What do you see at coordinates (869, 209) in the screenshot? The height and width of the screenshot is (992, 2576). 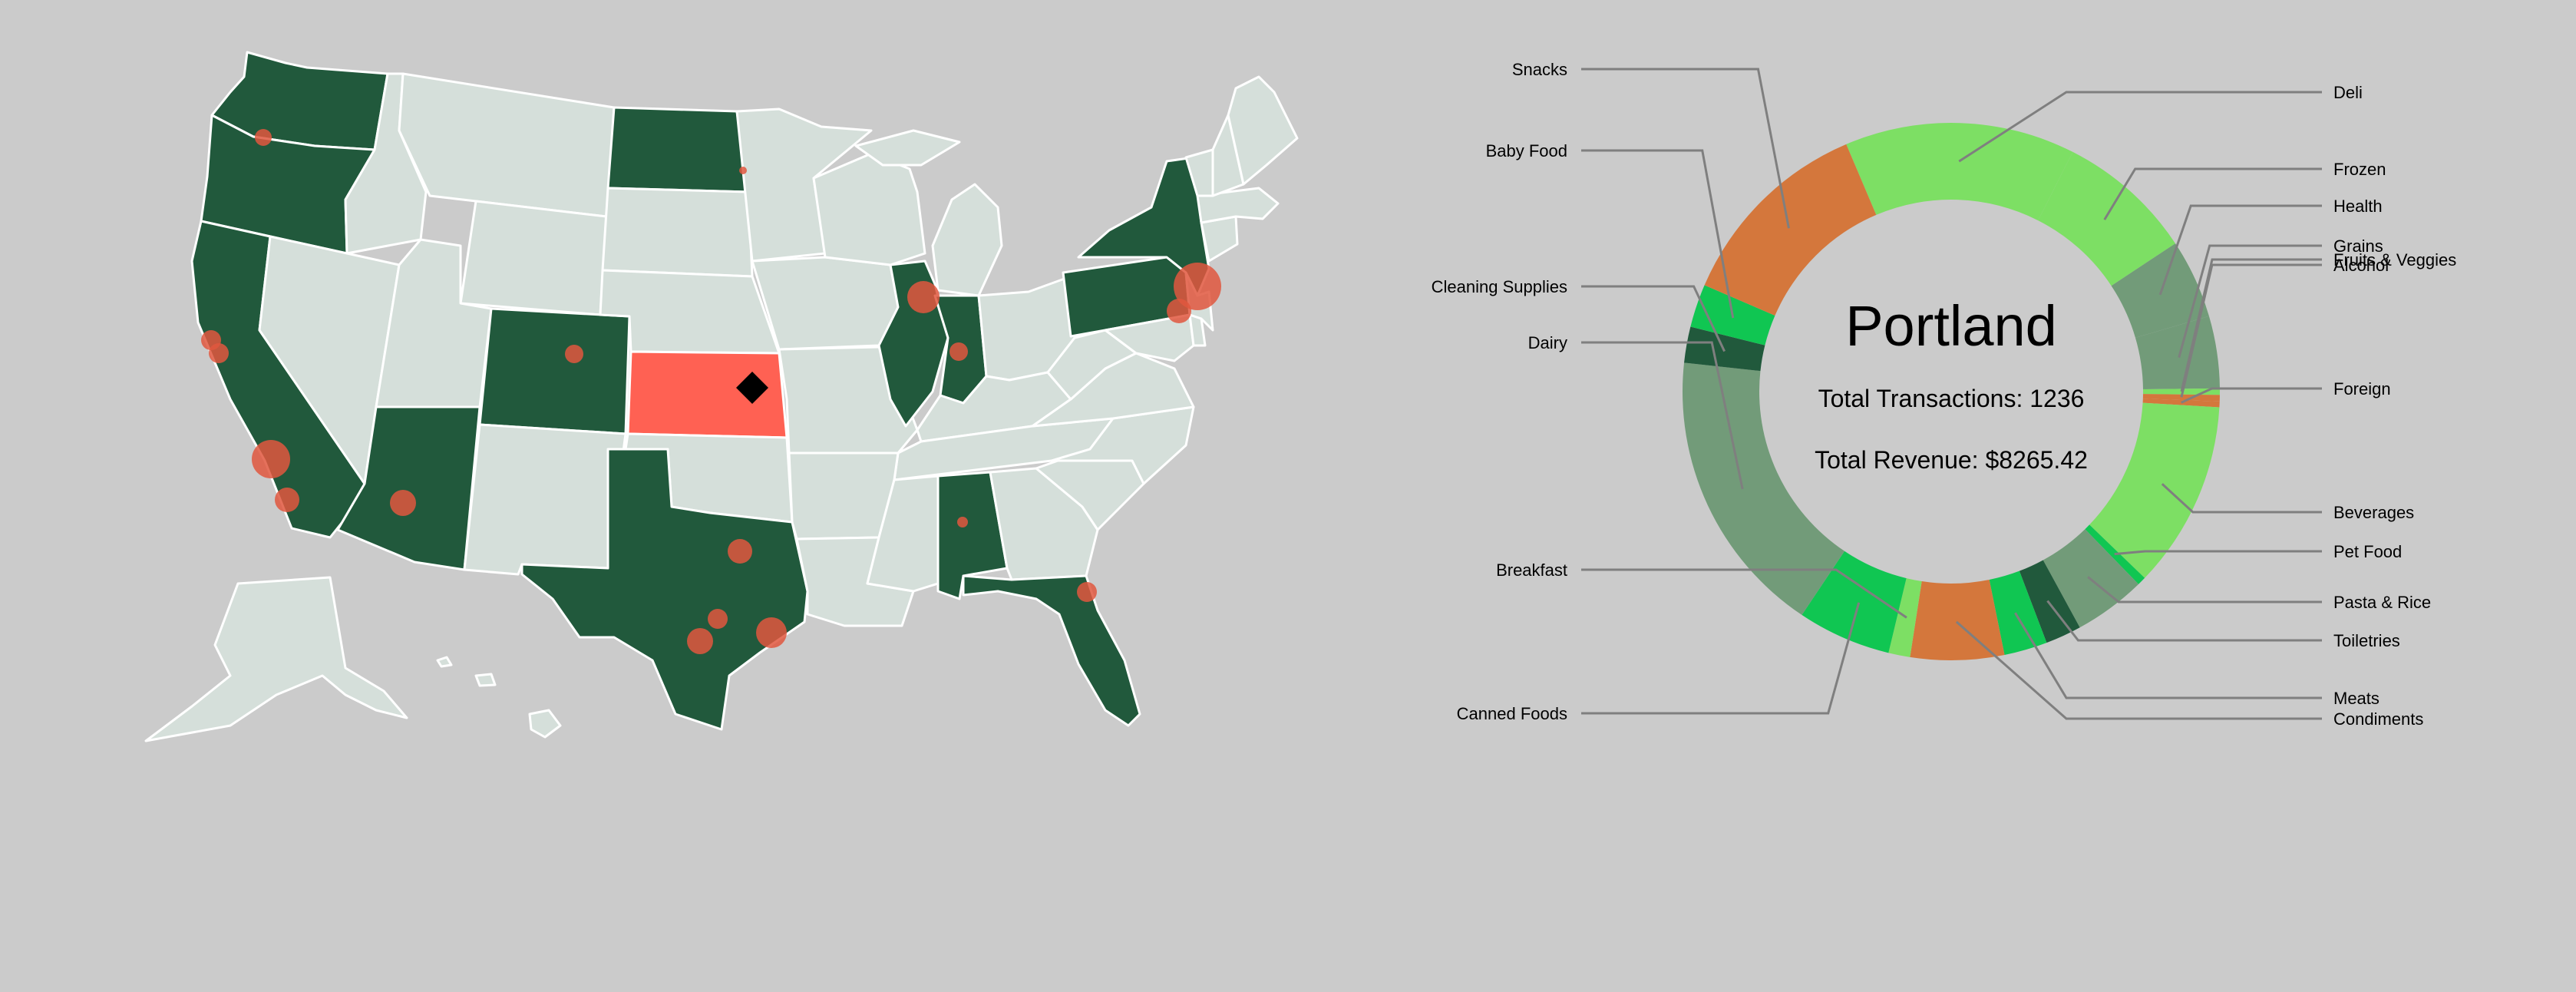 I see `state-wisconsin` at bounding box center [869, 209].